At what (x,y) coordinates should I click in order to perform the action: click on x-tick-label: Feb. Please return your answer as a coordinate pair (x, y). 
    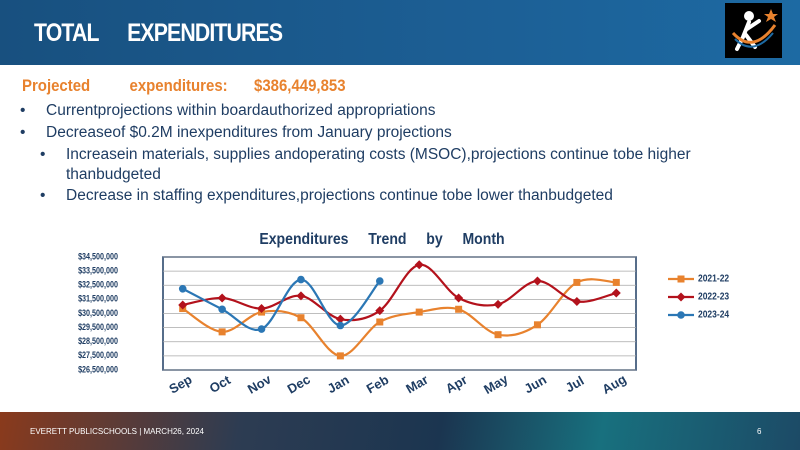
    Looking at the image, I should click on (378, 384).